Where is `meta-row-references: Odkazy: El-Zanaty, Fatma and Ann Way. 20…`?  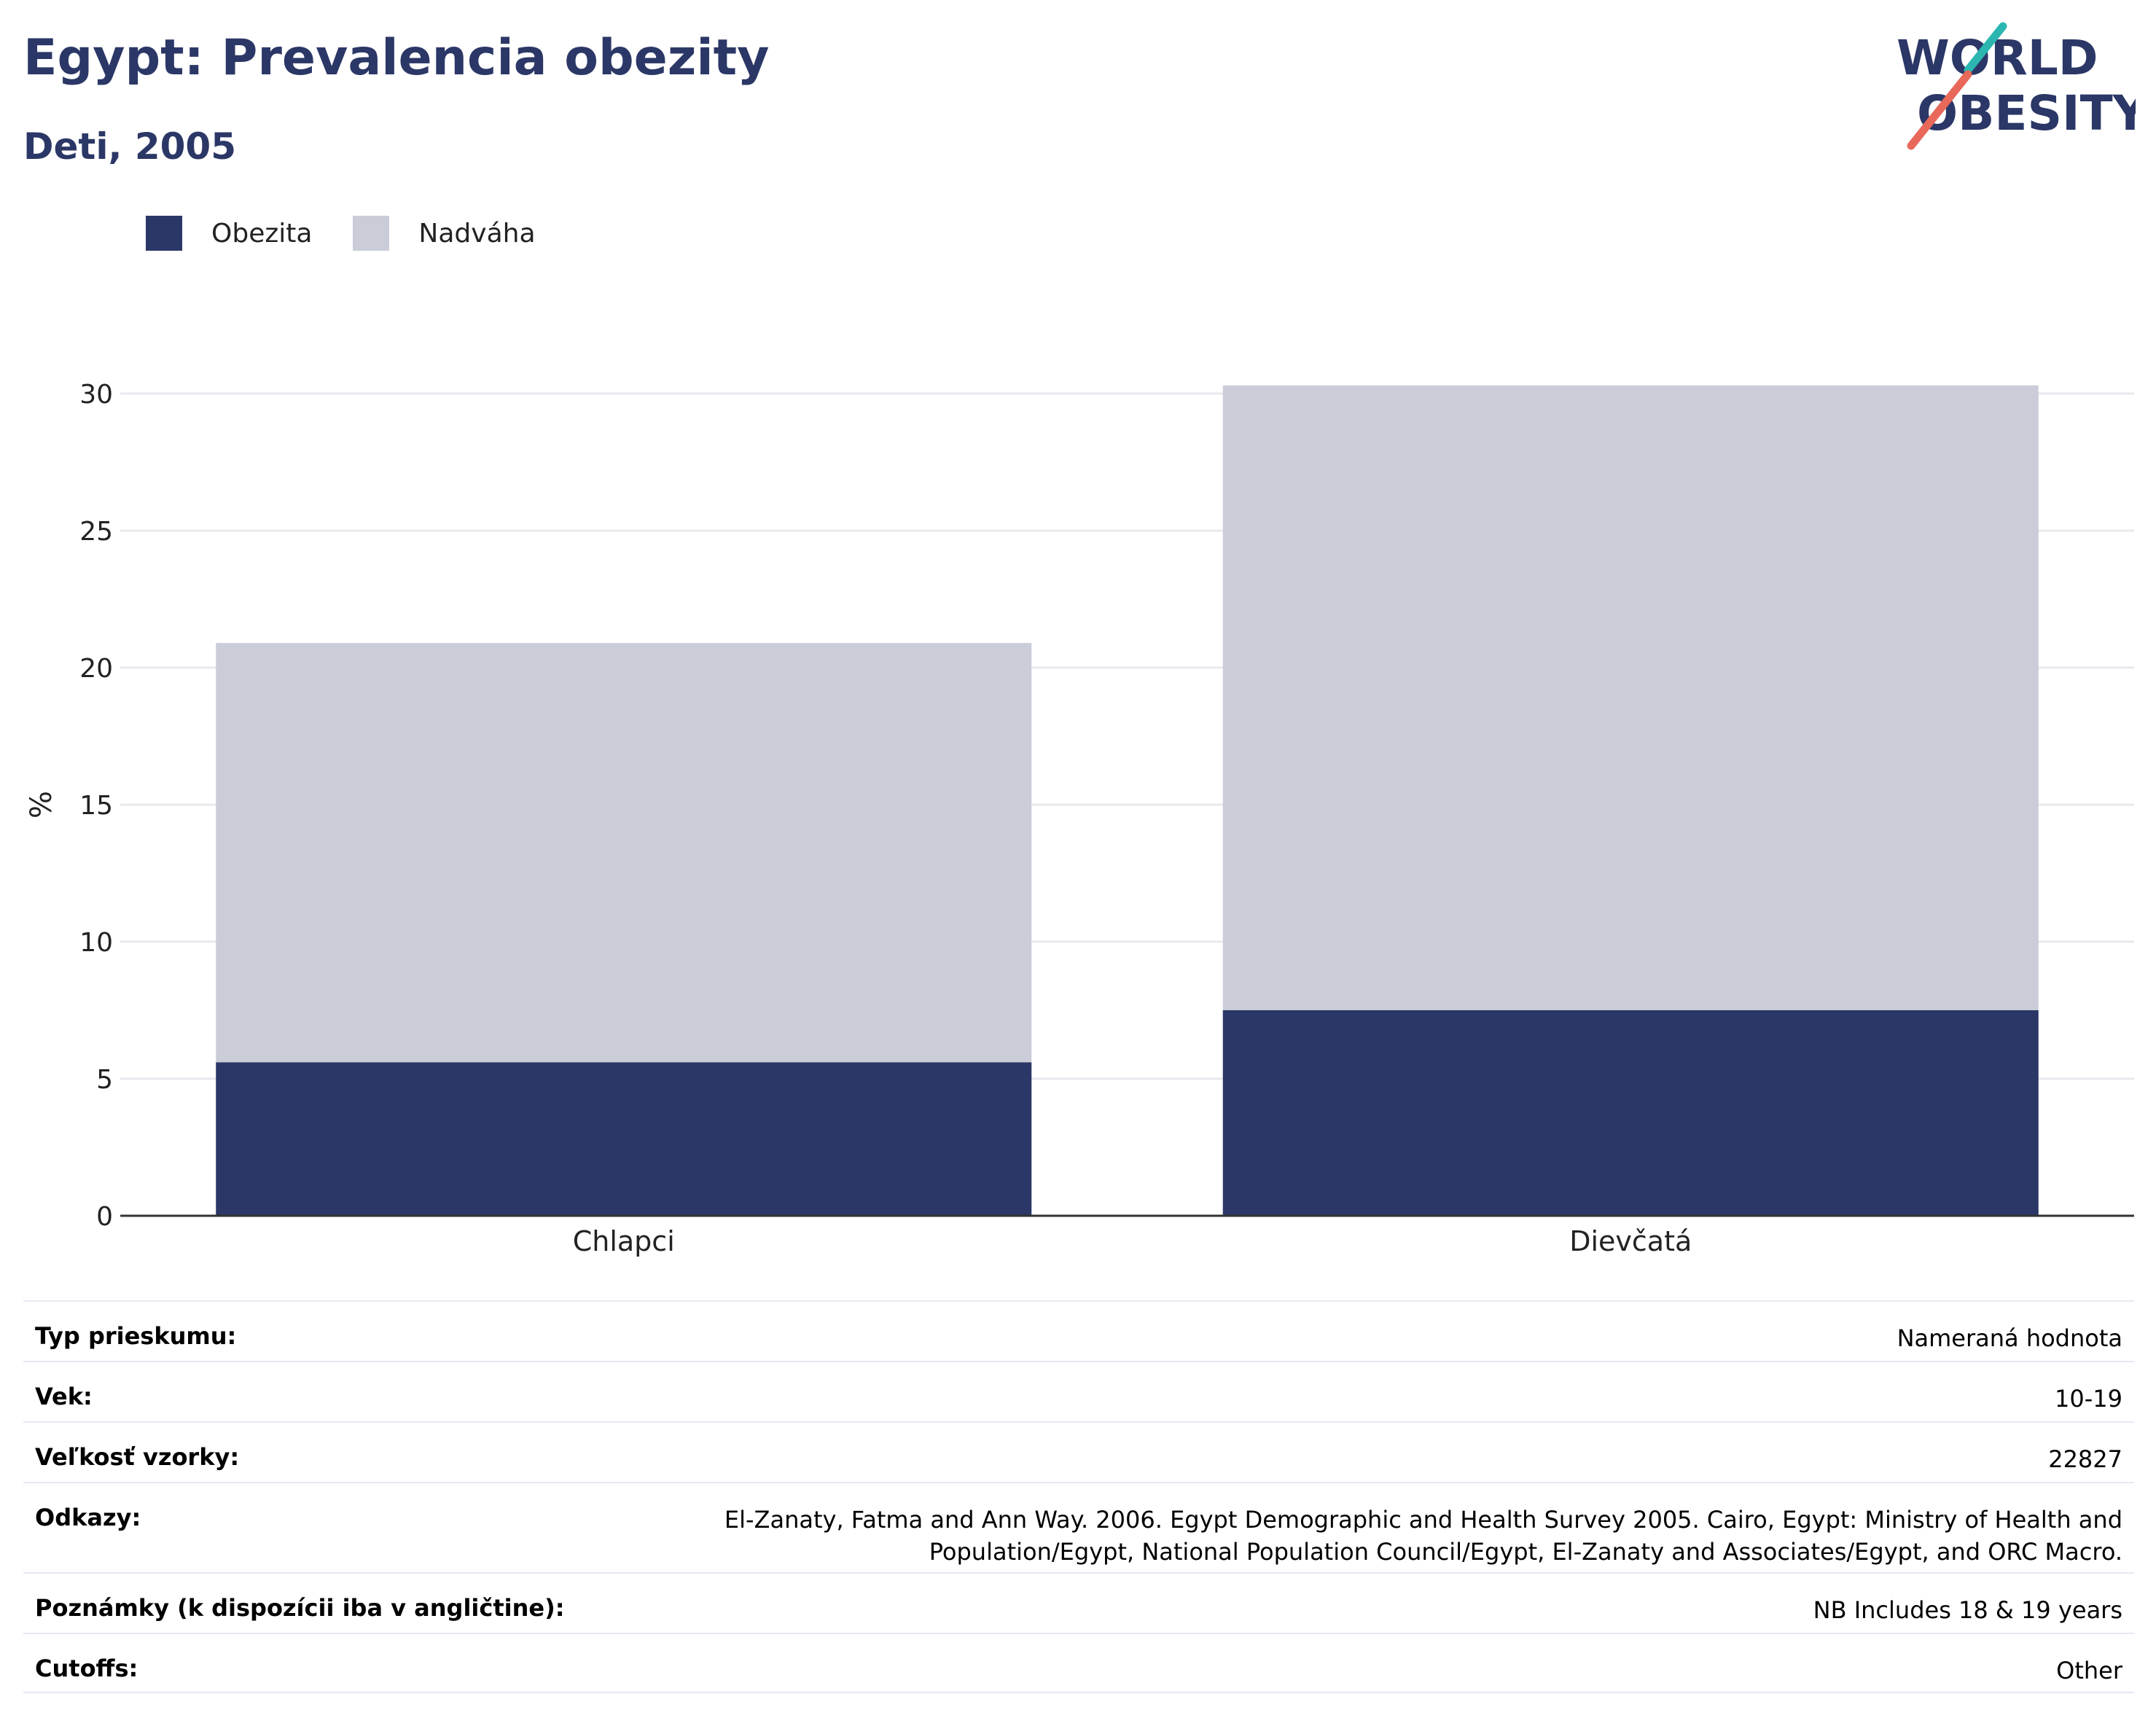 meta-row-references: Odkazy: El-Zanaty, Fatma and Ann Way. 20… is located at coordinates (1079, 1527).